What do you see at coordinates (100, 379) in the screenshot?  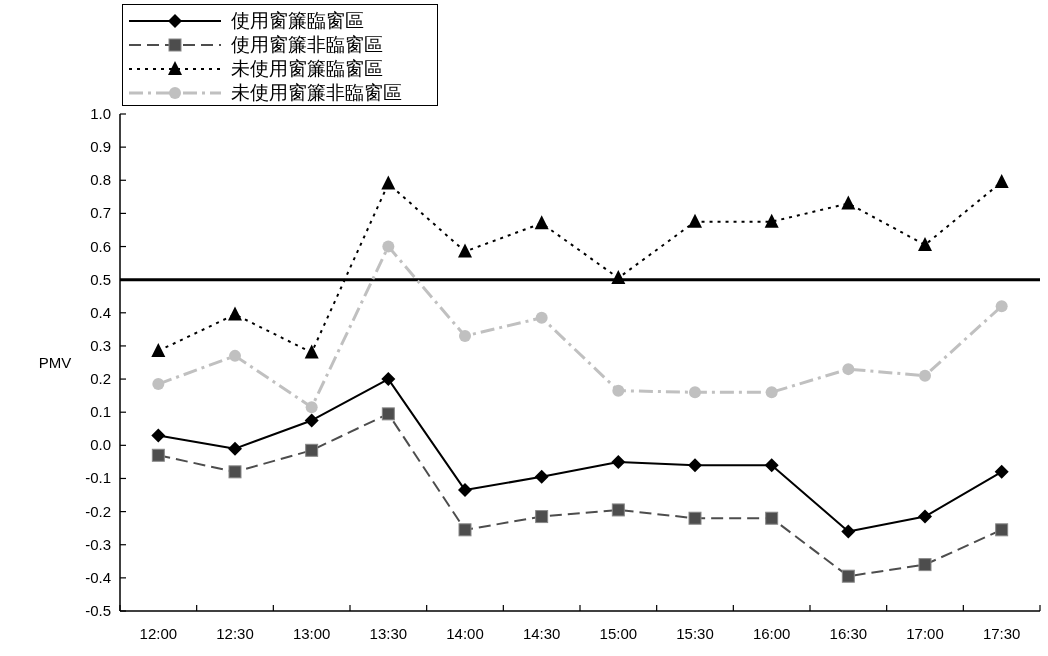 I see `y-tick-label: 0.2` at bounding box center [100, 379].